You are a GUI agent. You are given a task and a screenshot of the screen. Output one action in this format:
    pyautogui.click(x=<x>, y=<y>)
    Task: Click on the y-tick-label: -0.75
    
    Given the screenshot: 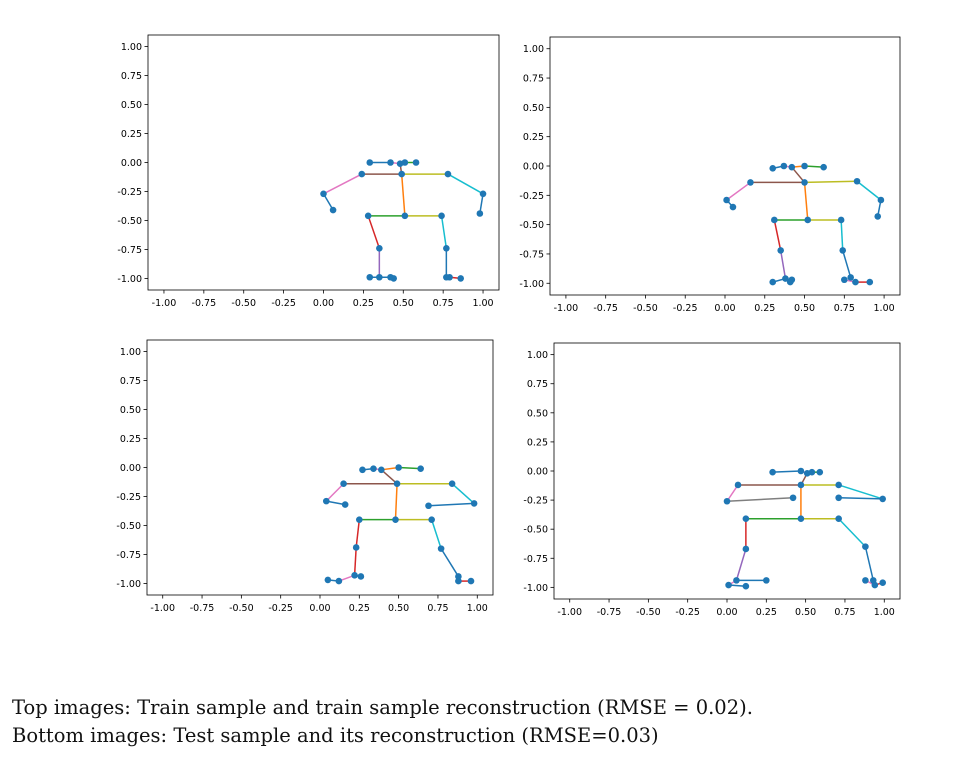 What is the action you would take?
    pyautogui.click(x=128, y=555)
    